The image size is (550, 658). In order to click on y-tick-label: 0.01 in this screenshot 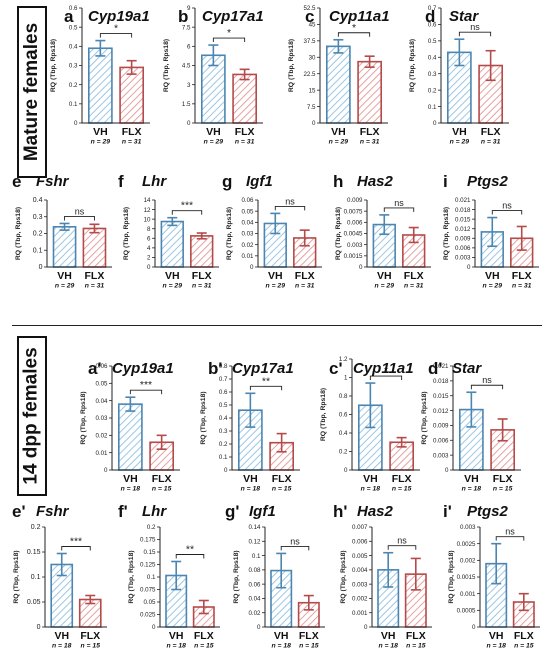, I will do `click(101, 453)`.